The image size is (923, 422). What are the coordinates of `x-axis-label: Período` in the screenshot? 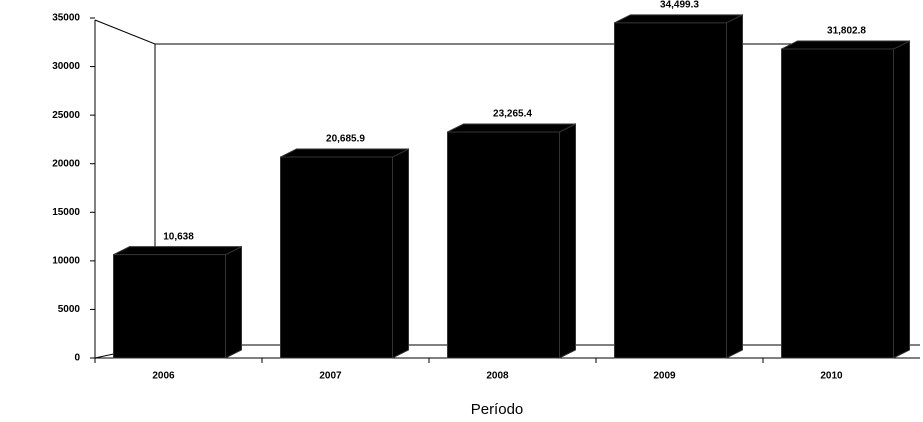 It's located at (497, 409).